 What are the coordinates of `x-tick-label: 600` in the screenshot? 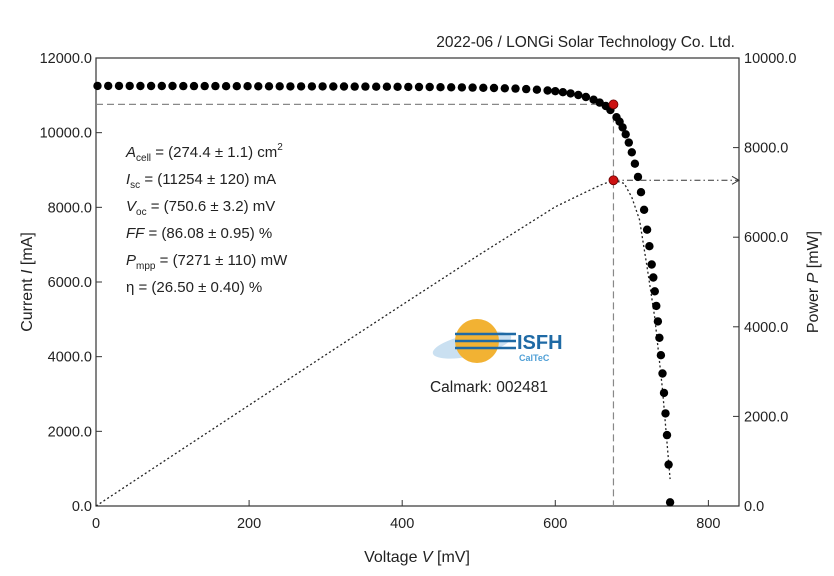 It's located at (555, 524).